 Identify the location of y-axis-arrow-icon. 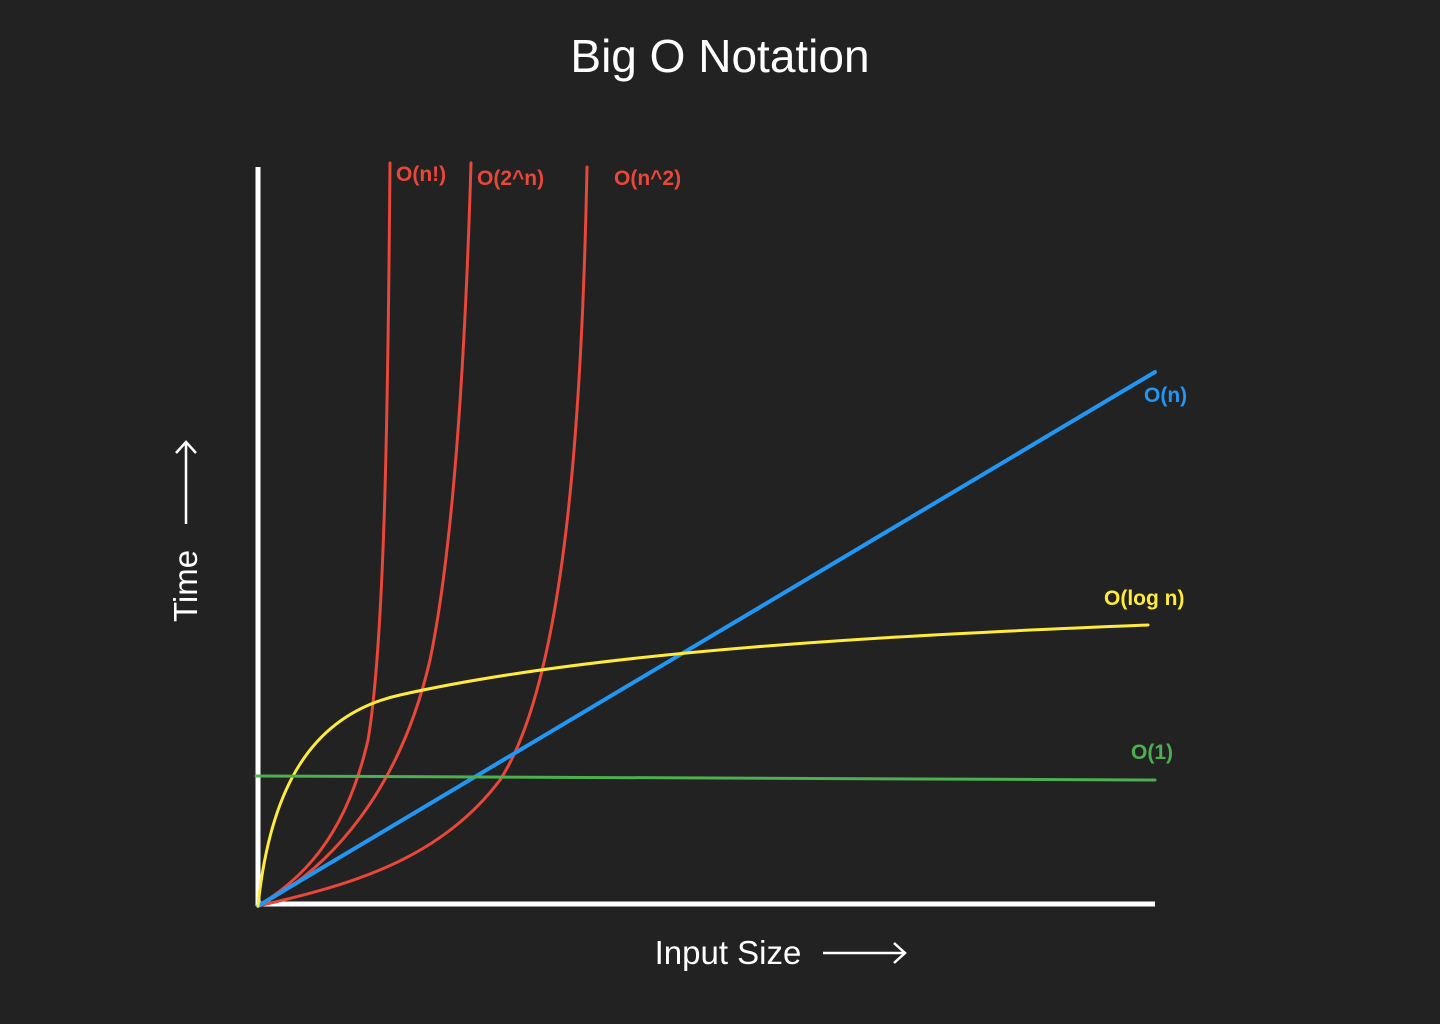
(186, 482).